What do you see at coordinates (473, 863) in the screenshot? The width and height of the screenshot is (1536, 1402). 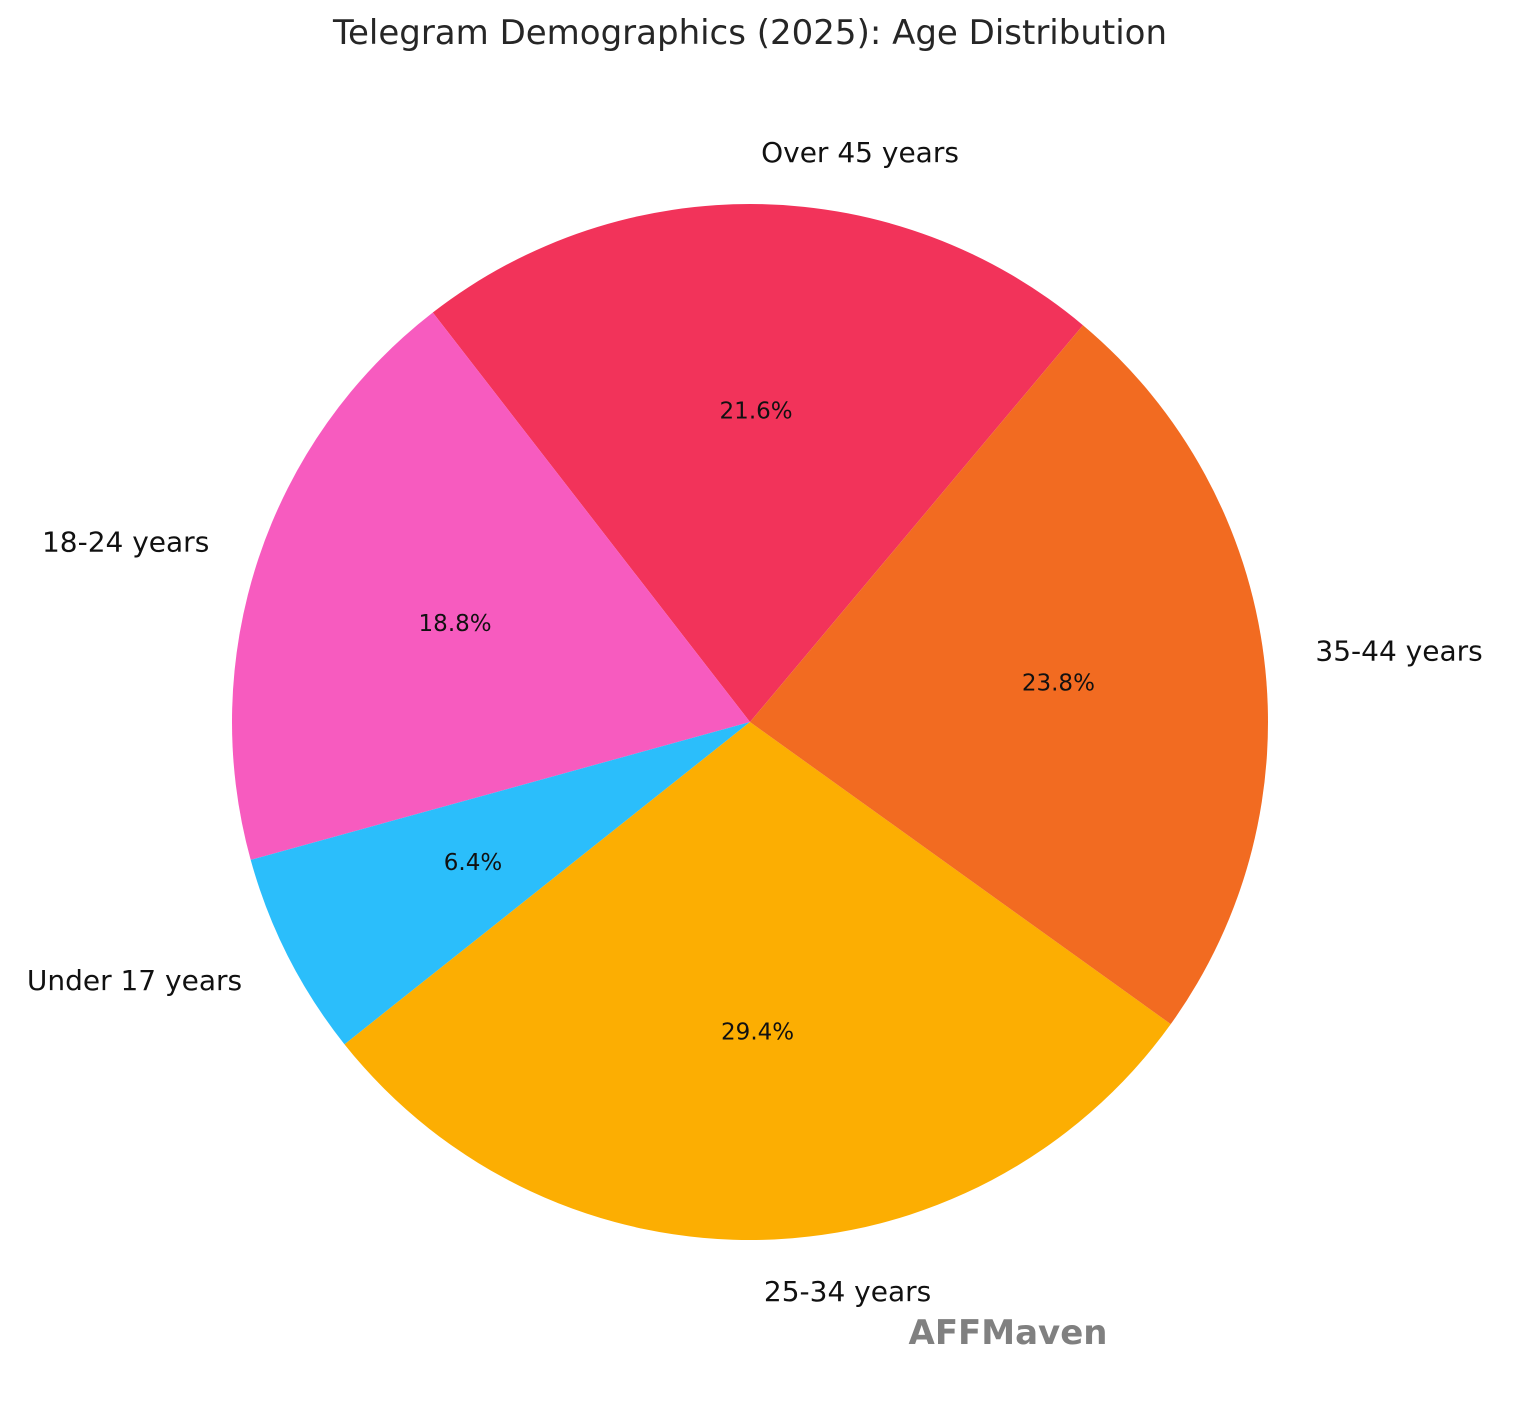 I see `pct-label-under-17-years: 6.4%` at bounding box center [473, 863].